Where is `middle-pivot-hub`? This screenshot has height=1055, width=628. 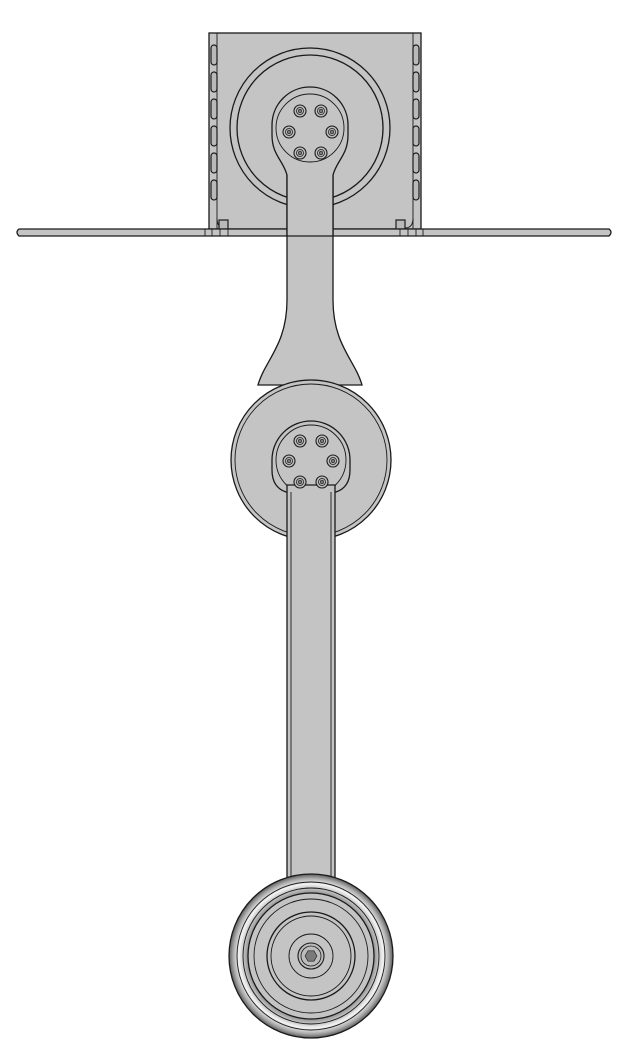
middle-pivot-hub is located at coordinates (311, 460).